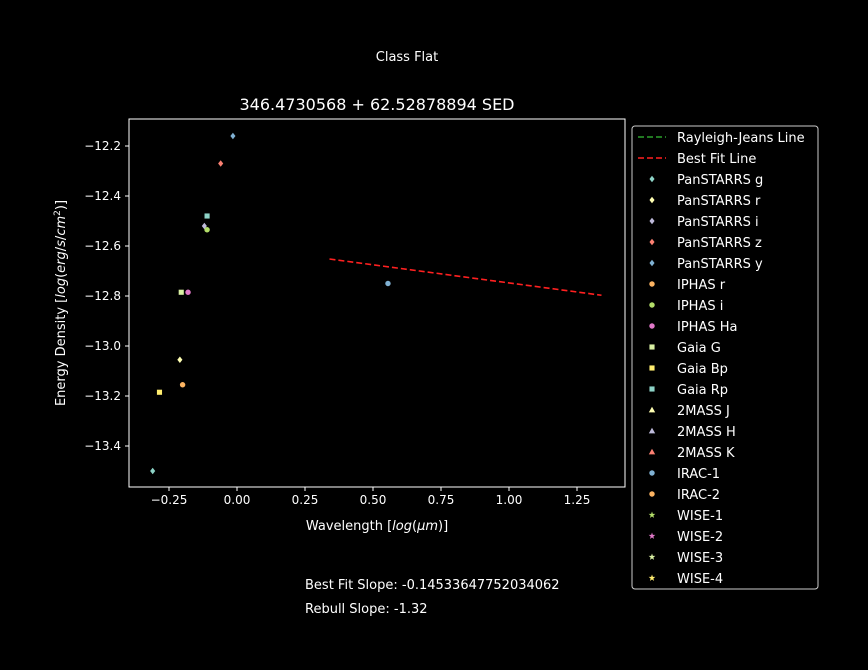  What do you see at coordinates (718, 222) in the screenshot?
I see `legend-panstarrs-i-label: PanSTARRS i` at bounding box center [718, 222].